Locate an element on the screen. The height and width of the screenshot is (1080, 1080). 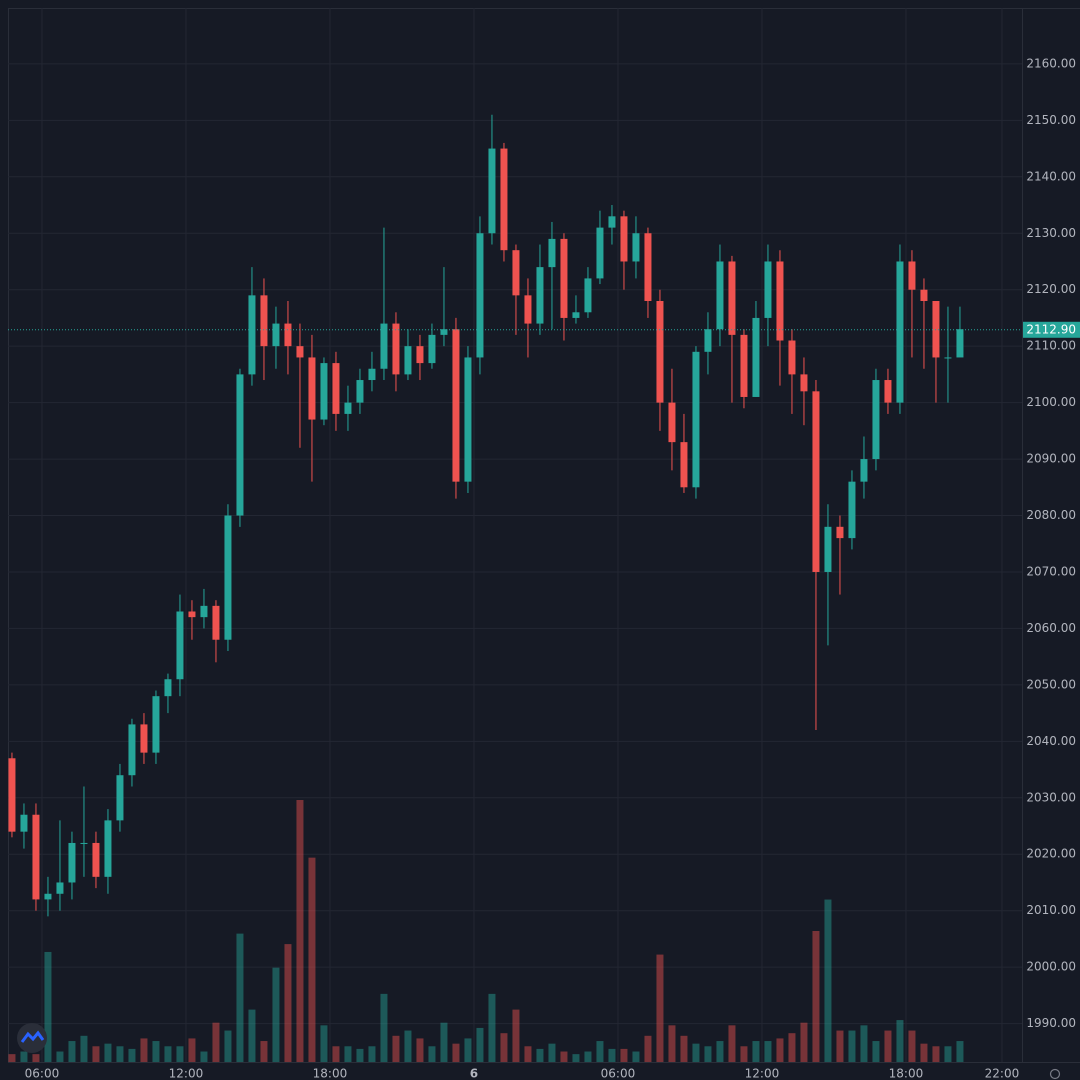
logo is located at coordinates (32, 1038).